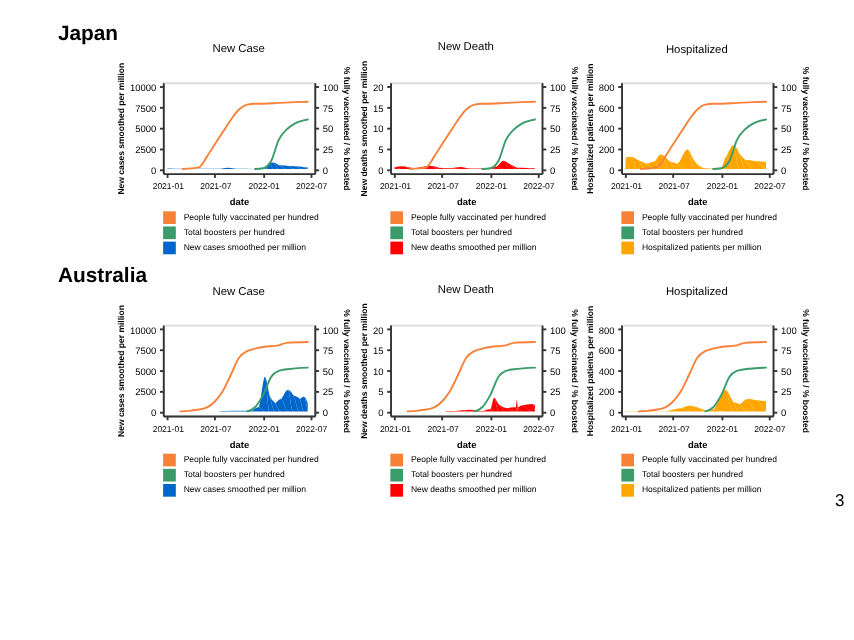 The width and height of the screenshot is (854, 640). I want to click on text: Japan, so click(88, 34).